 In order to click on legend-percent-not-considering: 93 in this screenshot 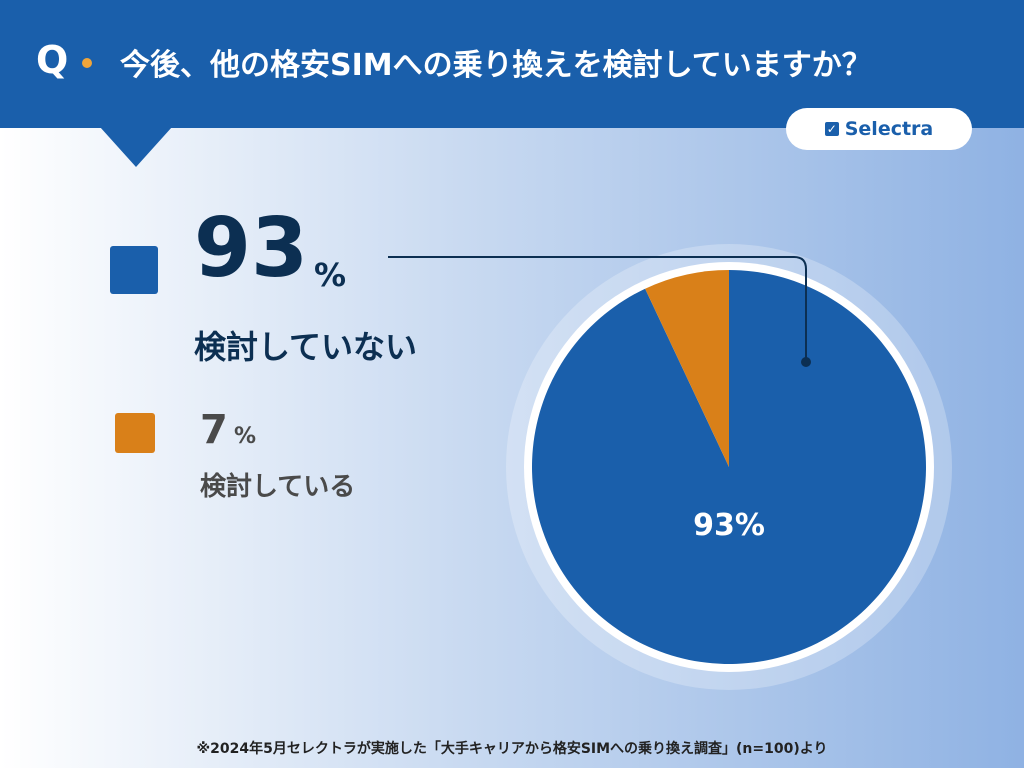, I will do `click(251, 248)`.